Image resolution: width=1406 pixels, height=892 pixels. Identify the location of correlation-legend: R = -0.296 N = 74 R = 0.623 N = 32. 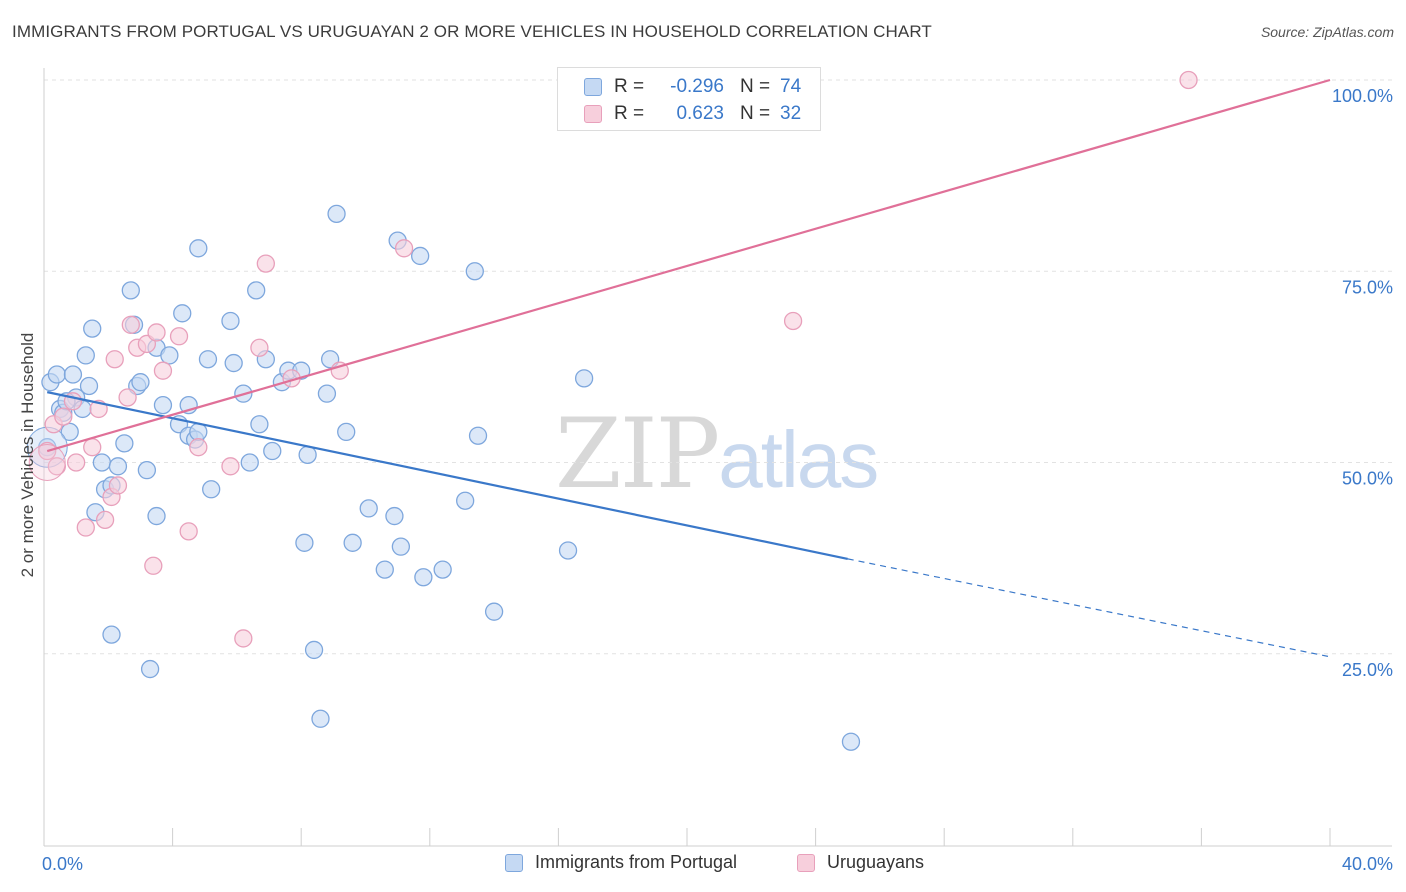
(689, 99).